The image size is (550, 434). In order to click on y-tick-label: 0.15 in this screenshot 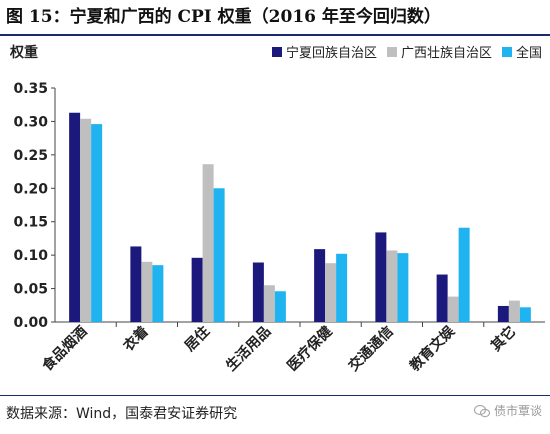, I will do `click(30, 223)`.